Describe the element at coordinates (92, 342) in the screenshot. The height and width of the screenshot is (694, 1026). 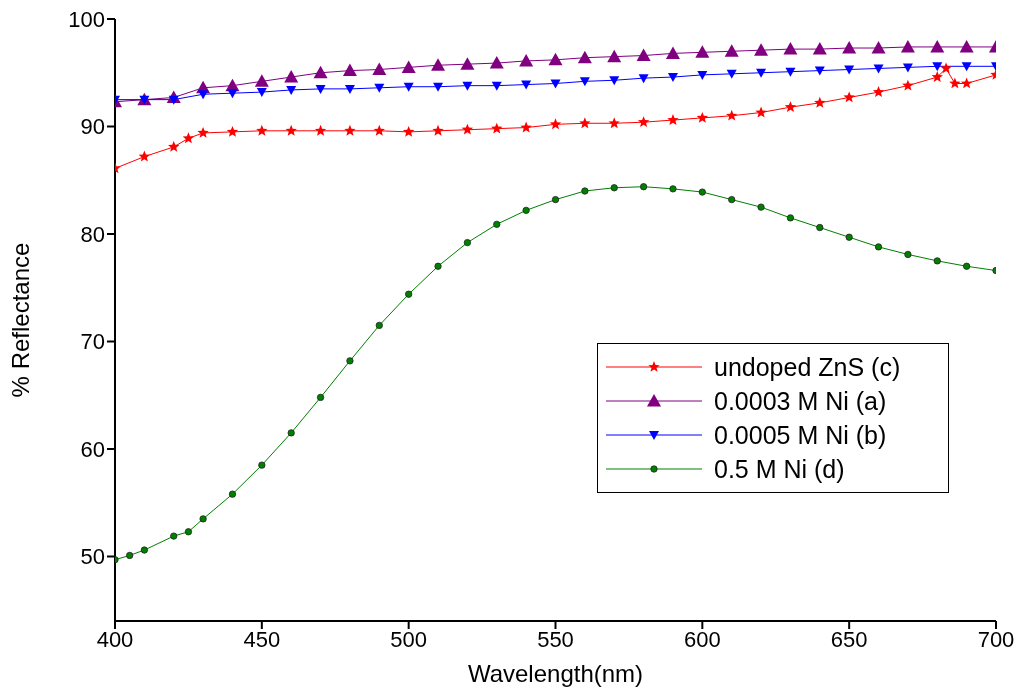
I see `y-tick-label: 70` at that location.